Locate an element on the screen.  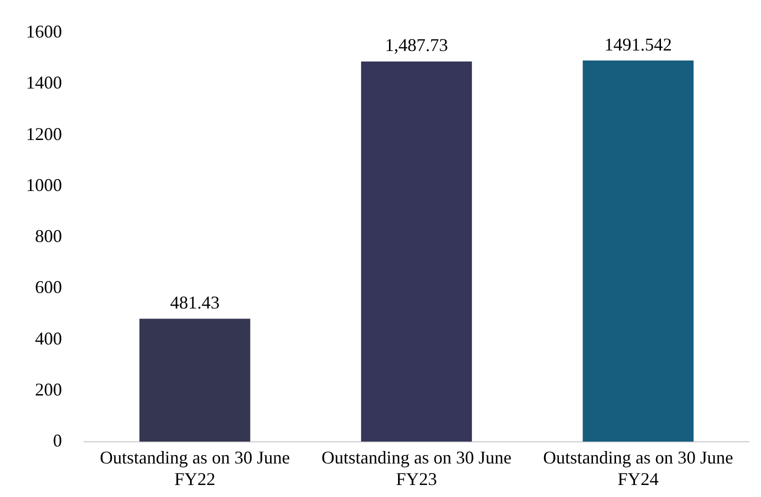
y-tick-label: 800 is located at coordinates (48, 236).